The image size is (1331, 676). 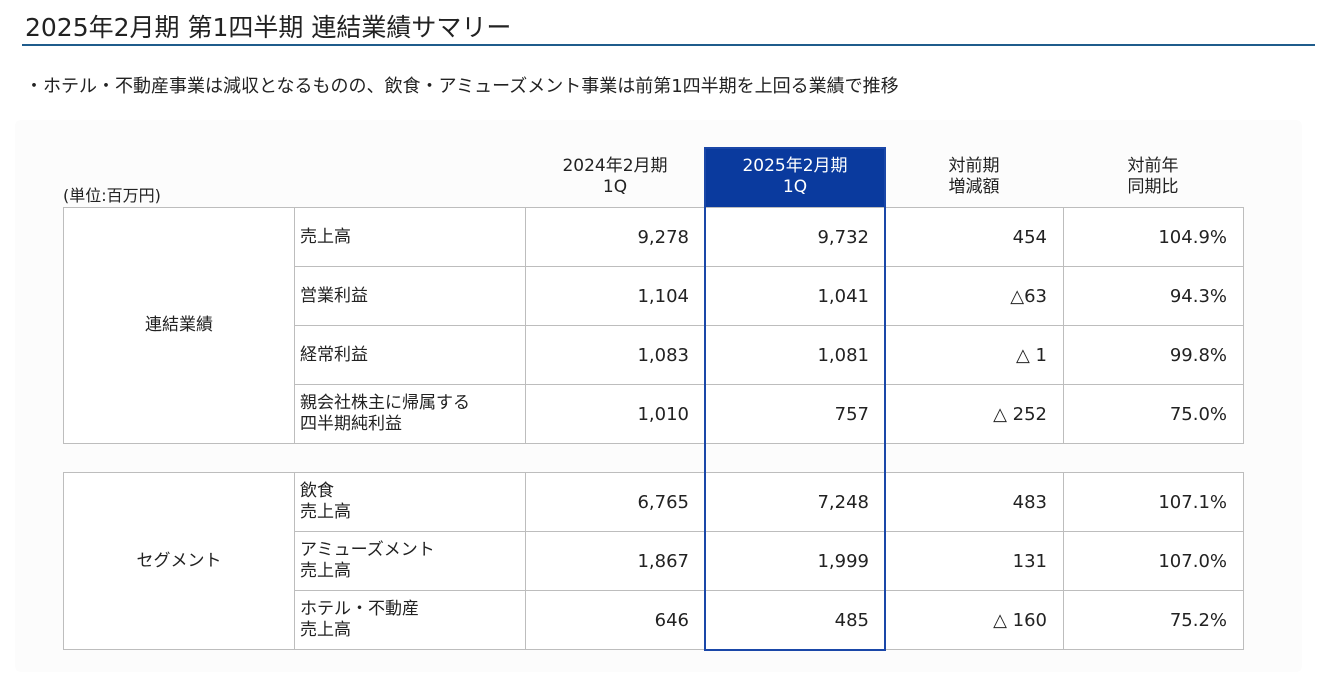 I want to click on title-rule, so click(x=668, y=45).